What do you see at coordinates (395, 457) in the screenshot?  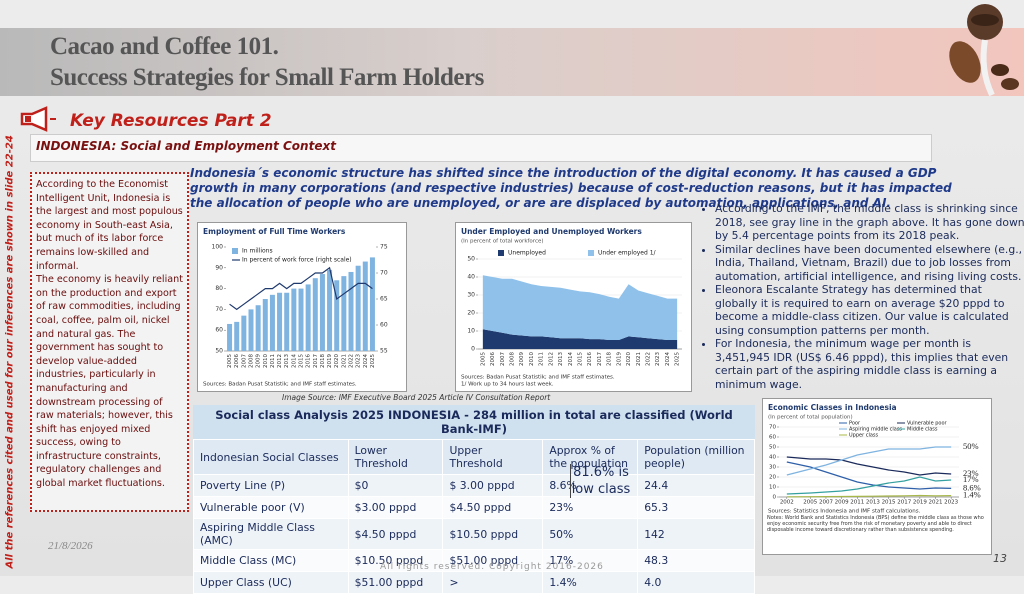 I see `column-header: Lower Threshold` at bounding box center [395, 457].